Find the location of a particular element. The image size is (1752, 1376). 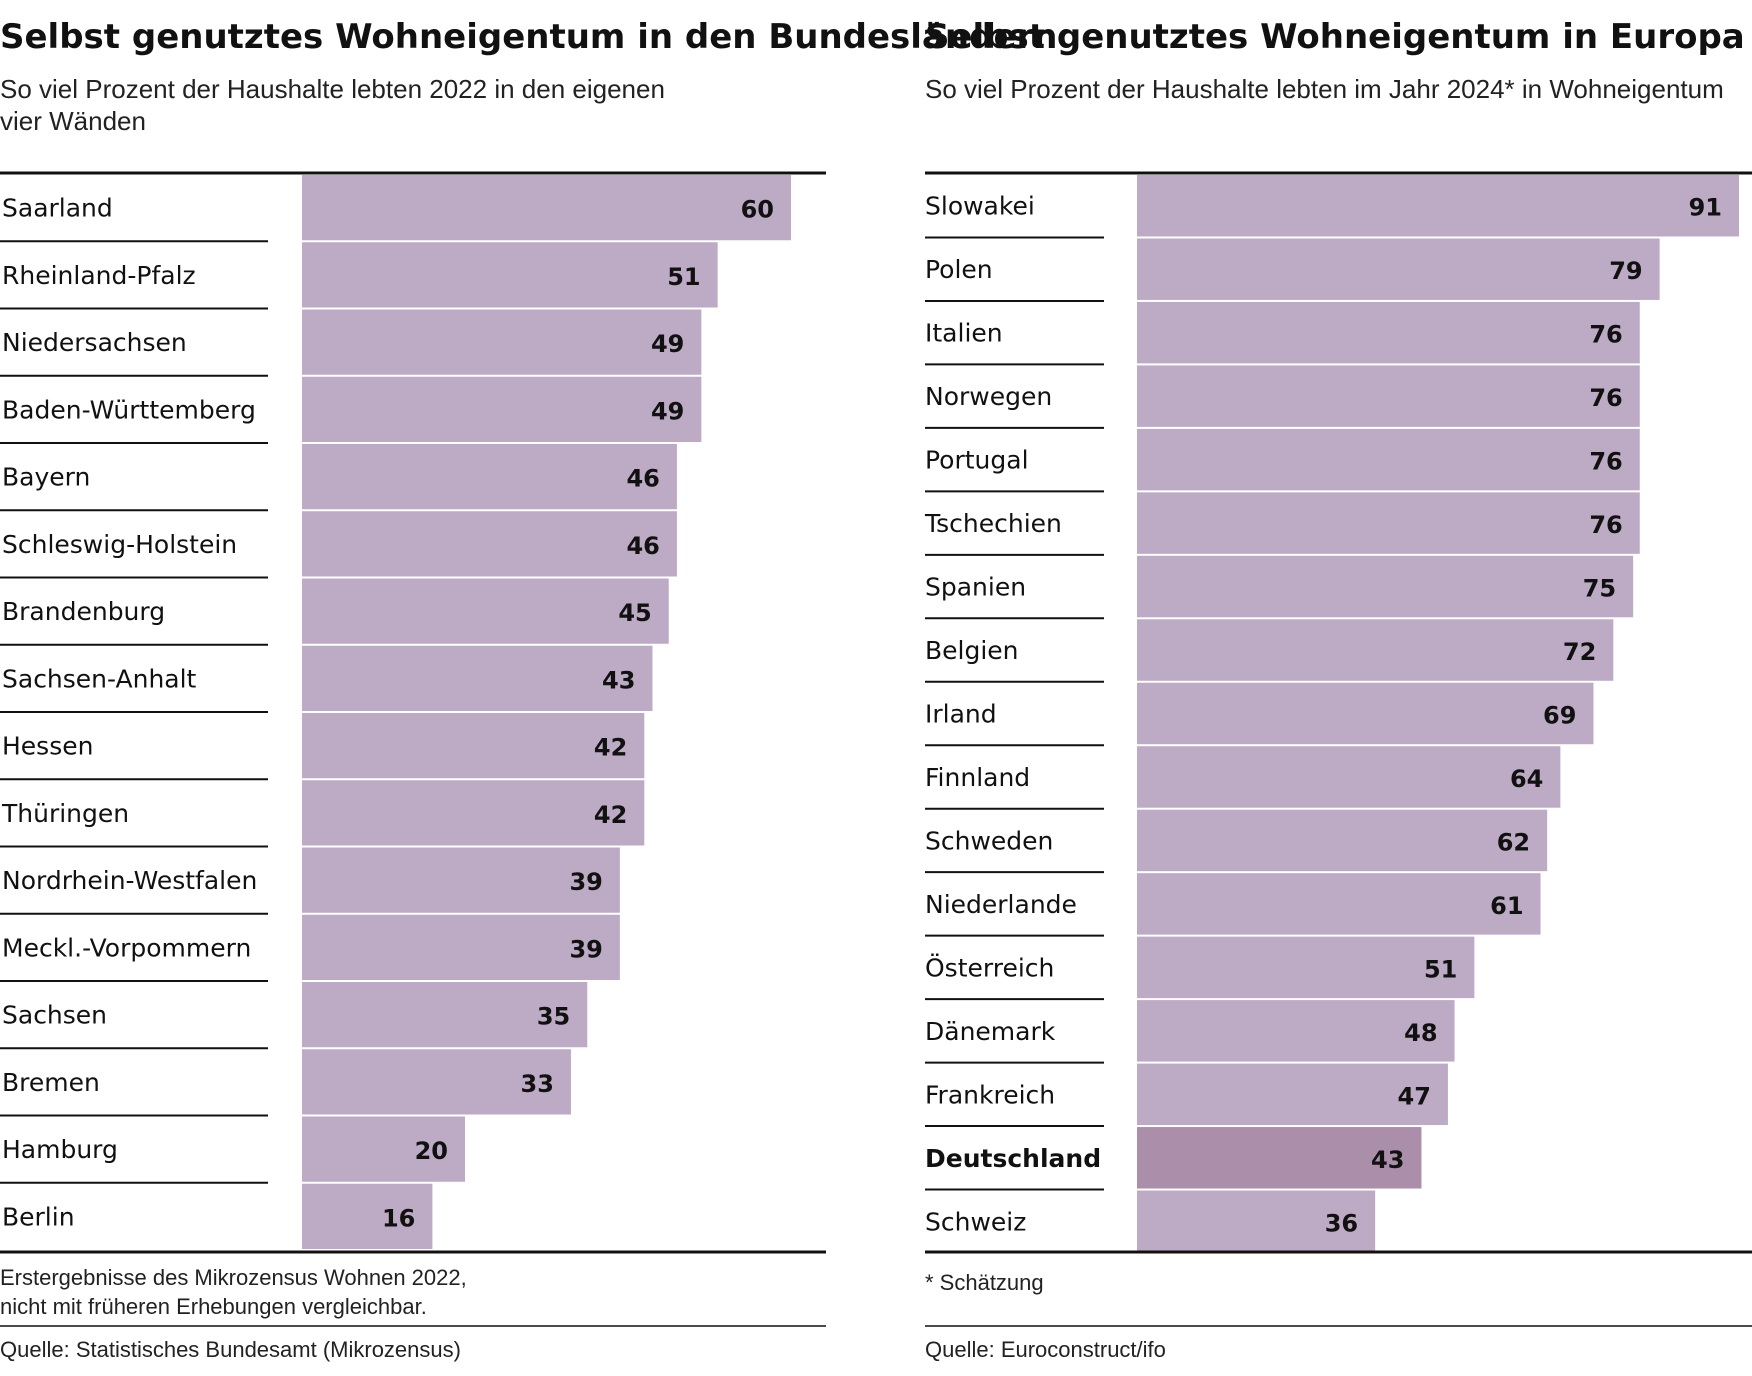

bar-hessen is located at coordinates (473, 746).